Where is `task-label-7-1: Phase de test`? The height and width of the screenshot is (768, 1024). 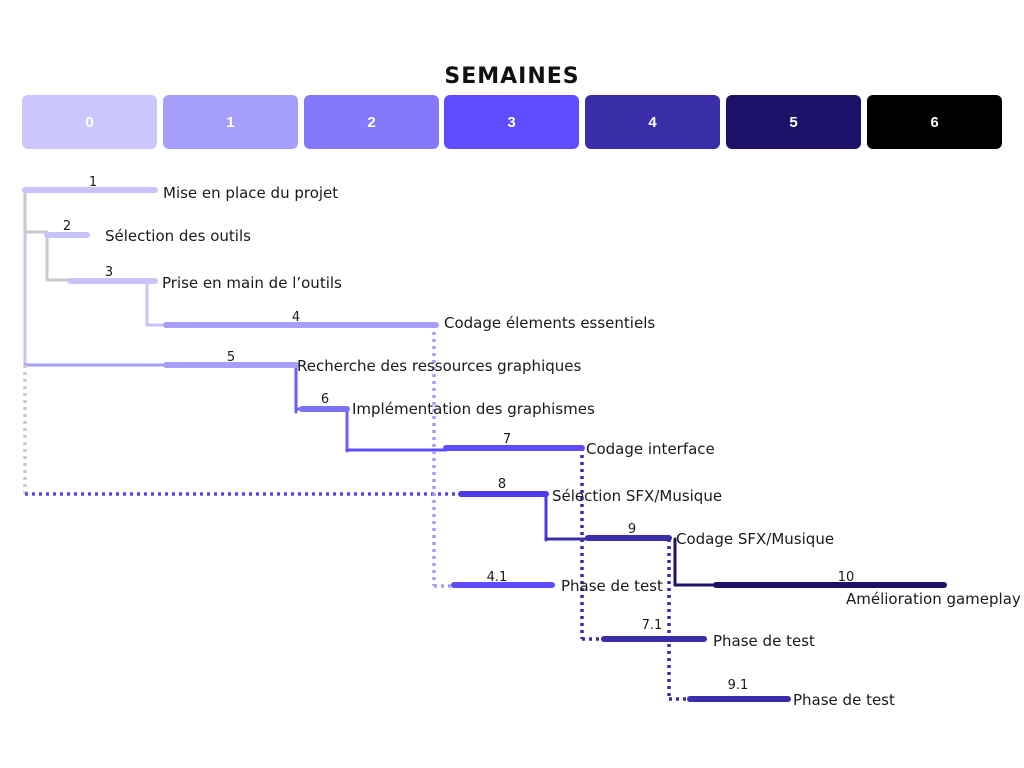 task-label-7-1: Phase de test is located at coordinates (764, 641).